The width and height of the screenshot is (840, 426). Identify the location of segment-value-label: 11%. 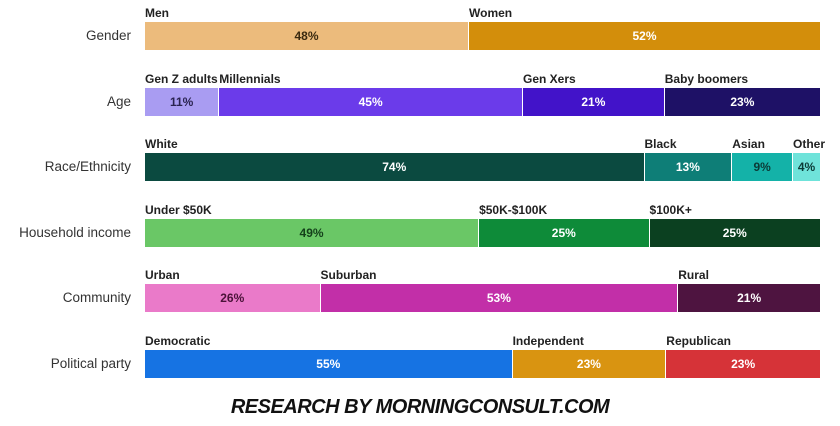
(181, 101).